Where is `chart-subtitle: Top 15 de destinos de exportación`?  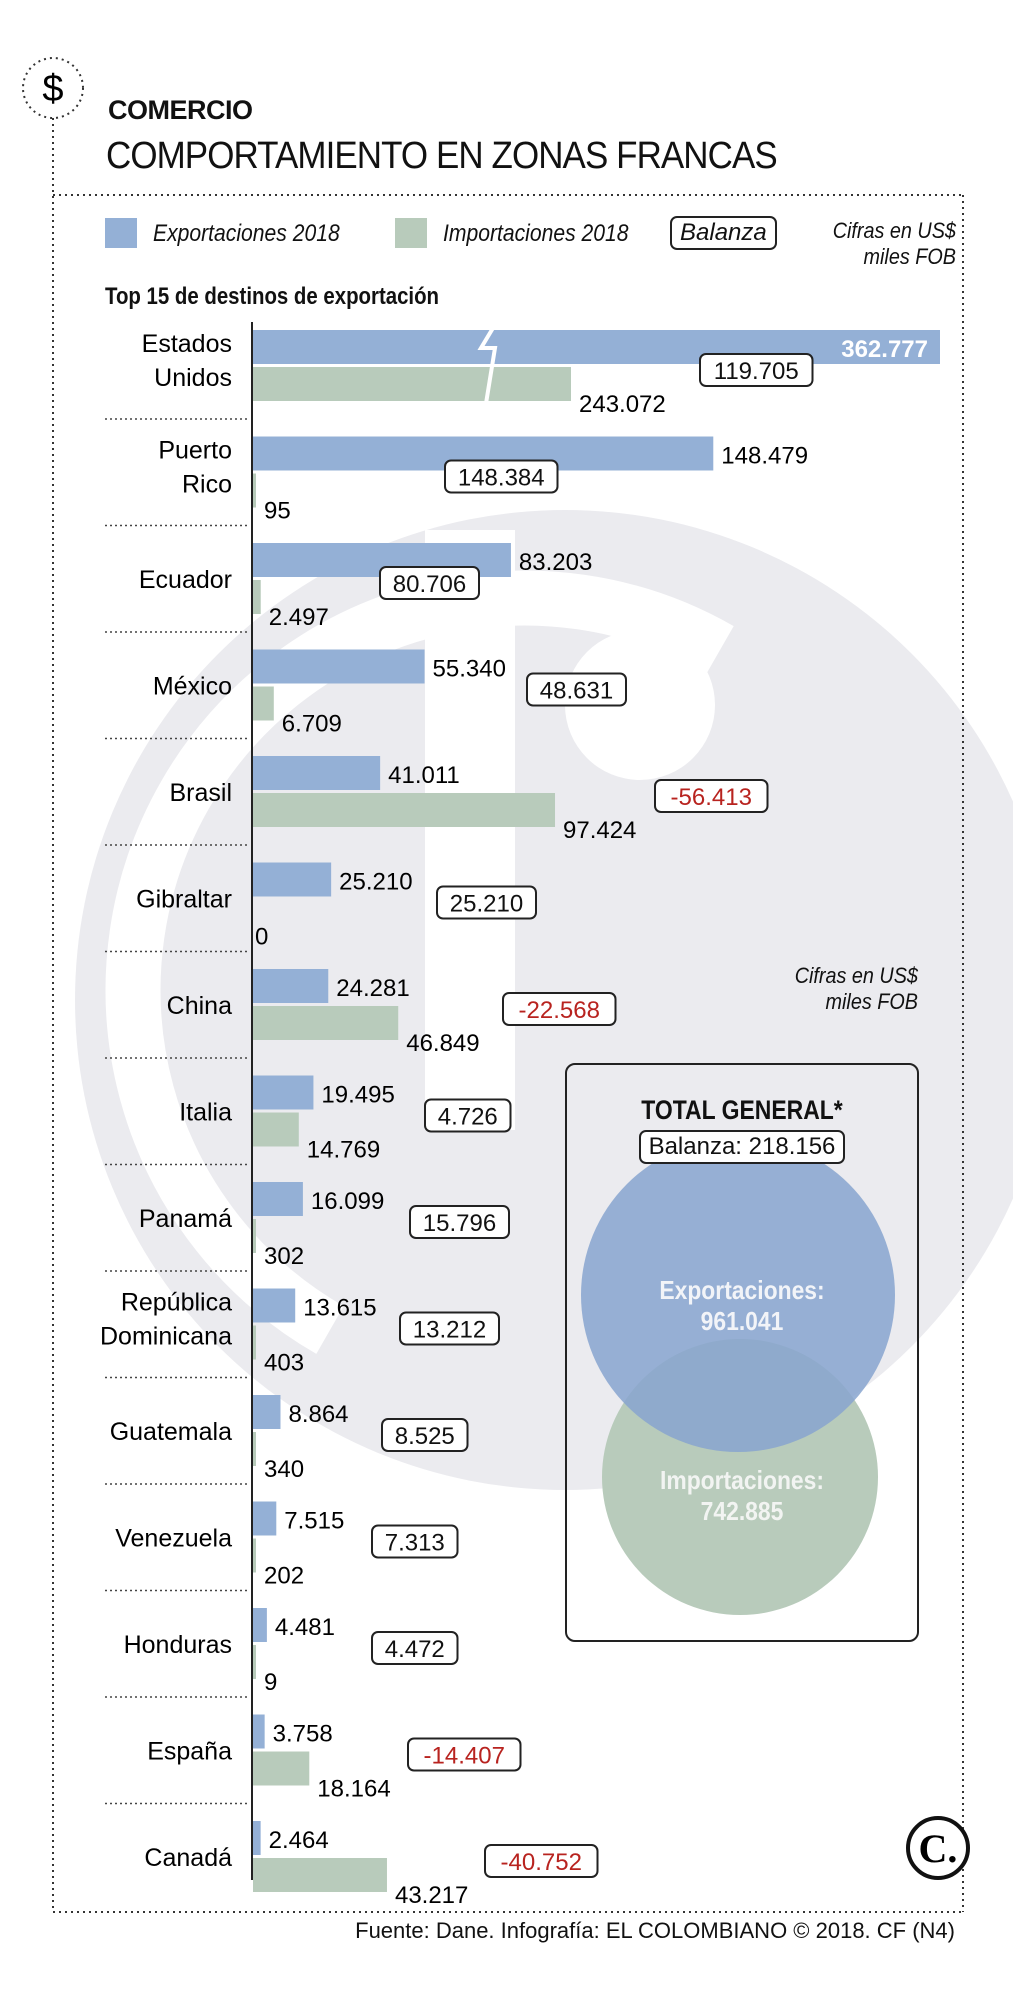 chart-subtitle: Top 15 de destinos de exportación is located at coordinates (272, 296).